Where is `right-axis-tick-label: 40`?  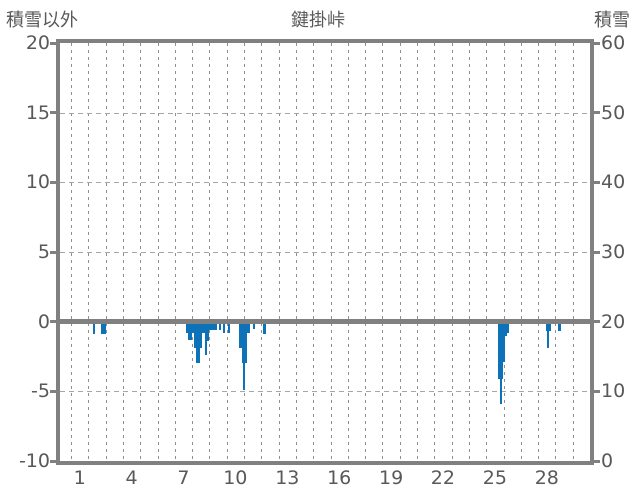 right-axis-tick-label: 40 is located at coordinates (613, 182).